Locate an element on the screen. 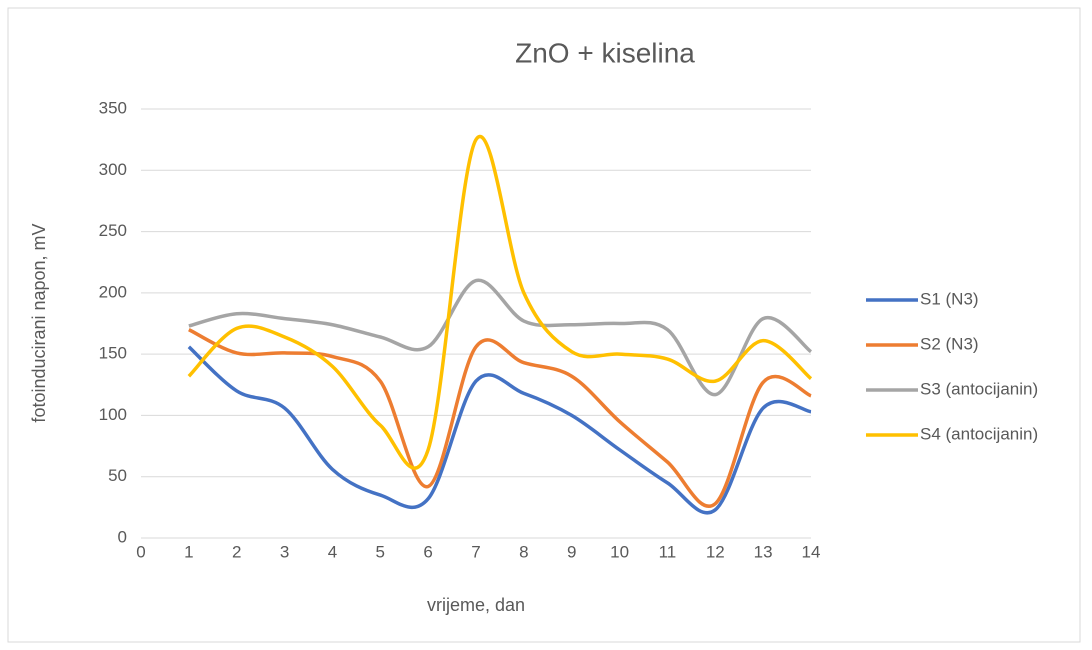 The width and height of the screenshot is (1092, 650). y-tick-label: 100 is located at coordinates (113, 414).